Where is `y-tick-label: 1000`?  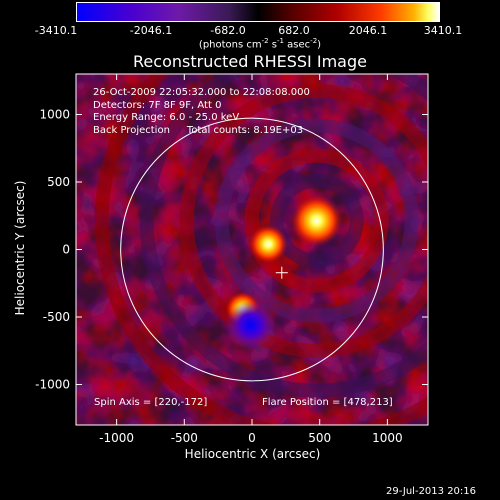 y-tick-label: 1000 is located at coordinates (54, 115).